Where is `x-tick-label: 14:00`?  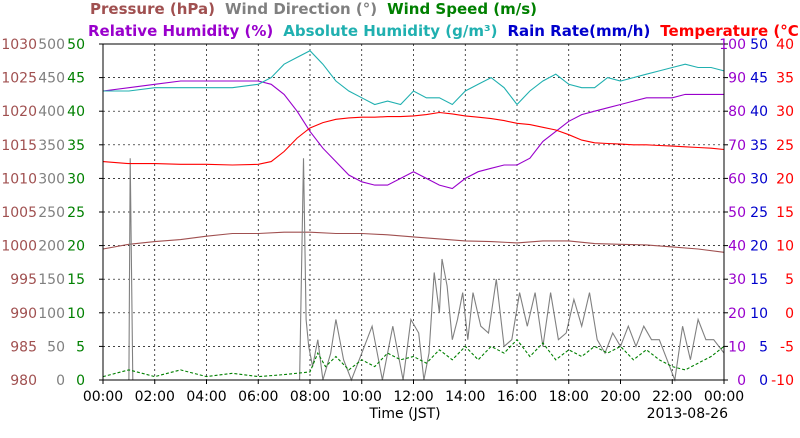
x-tick-label: 14:00 is located at coordinates (465, 397).